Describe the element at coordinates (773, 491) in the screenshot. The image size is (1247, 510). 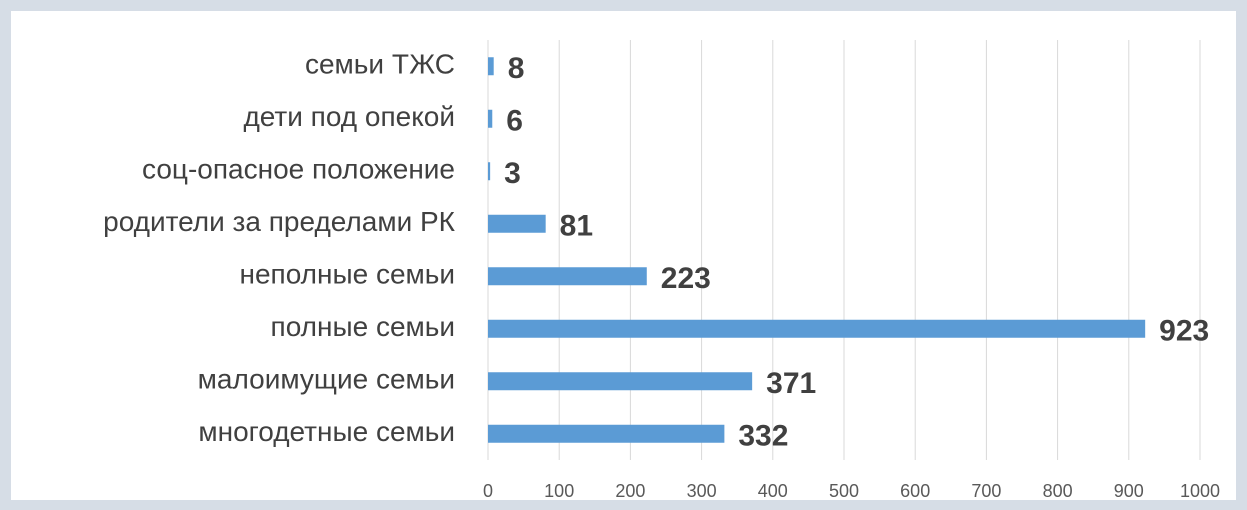
I see `x-tick-label: 400` at that location.